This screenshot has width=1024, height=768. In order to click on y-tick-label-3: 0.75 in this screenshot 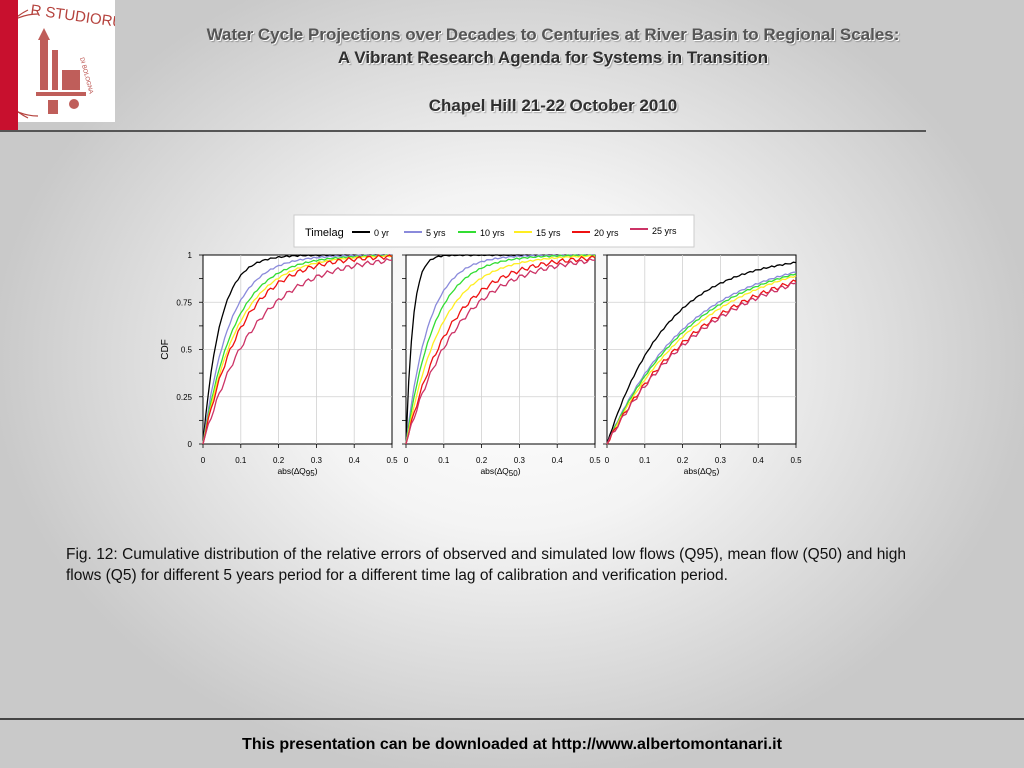, I will do `click(184, 302)`.